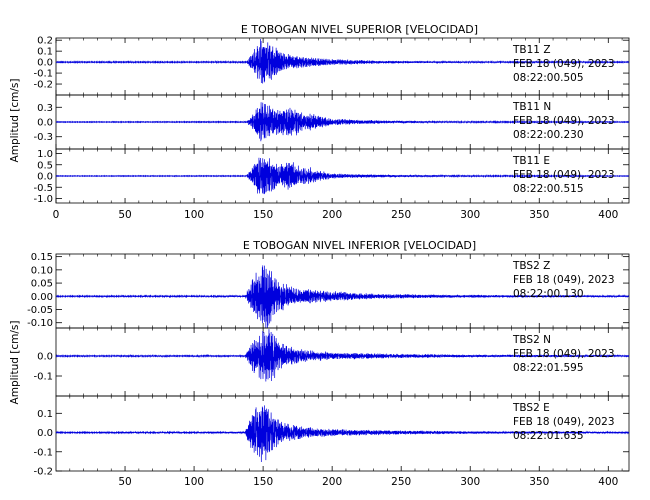  I want to click on y-tick-label: -1.0, so click(43, 199).